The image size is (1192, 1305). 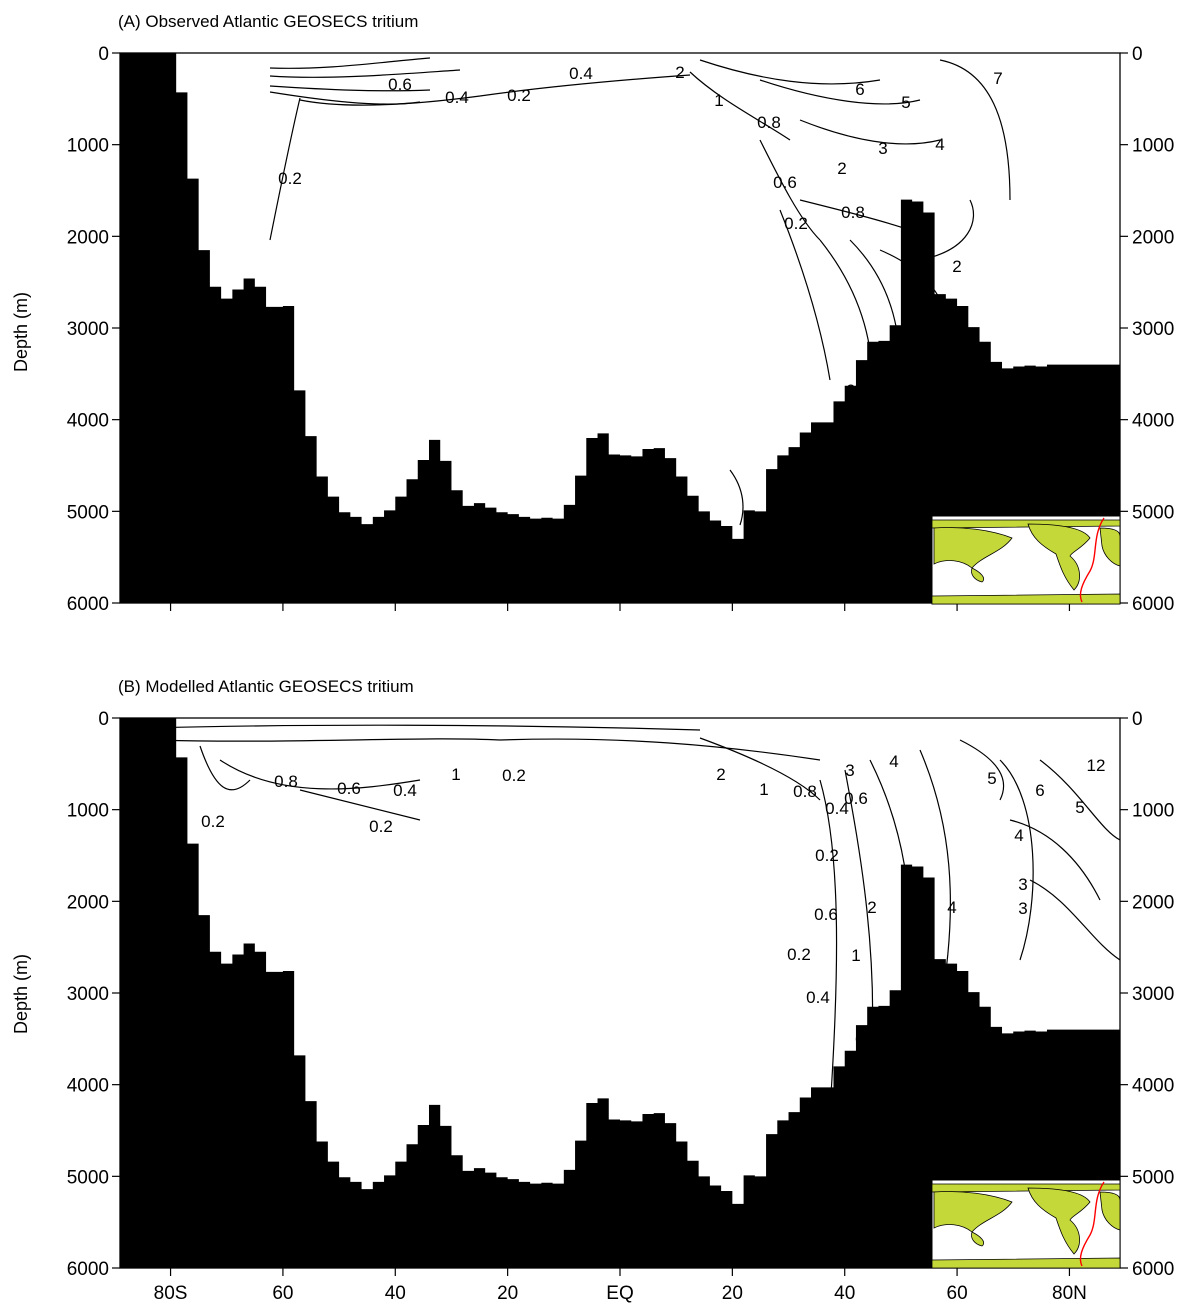 What do you see at coordinates (395, 1293) in the screenshot?
I see `x-tick-label: 40` at bounding box center [395, 1293].